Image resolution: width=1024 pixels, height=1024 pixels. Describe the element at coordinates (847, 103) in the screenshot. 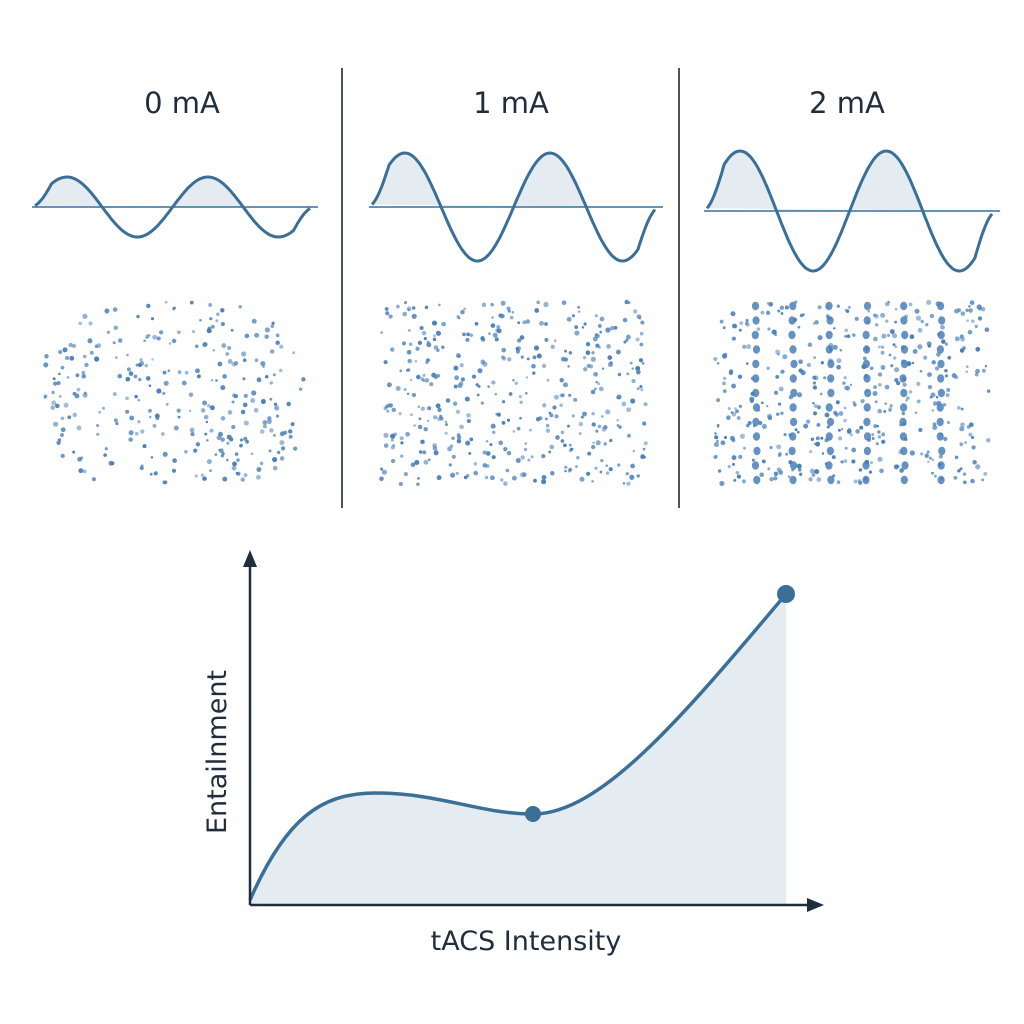

I see `panel-title-2ma: 2 mA` at that location.